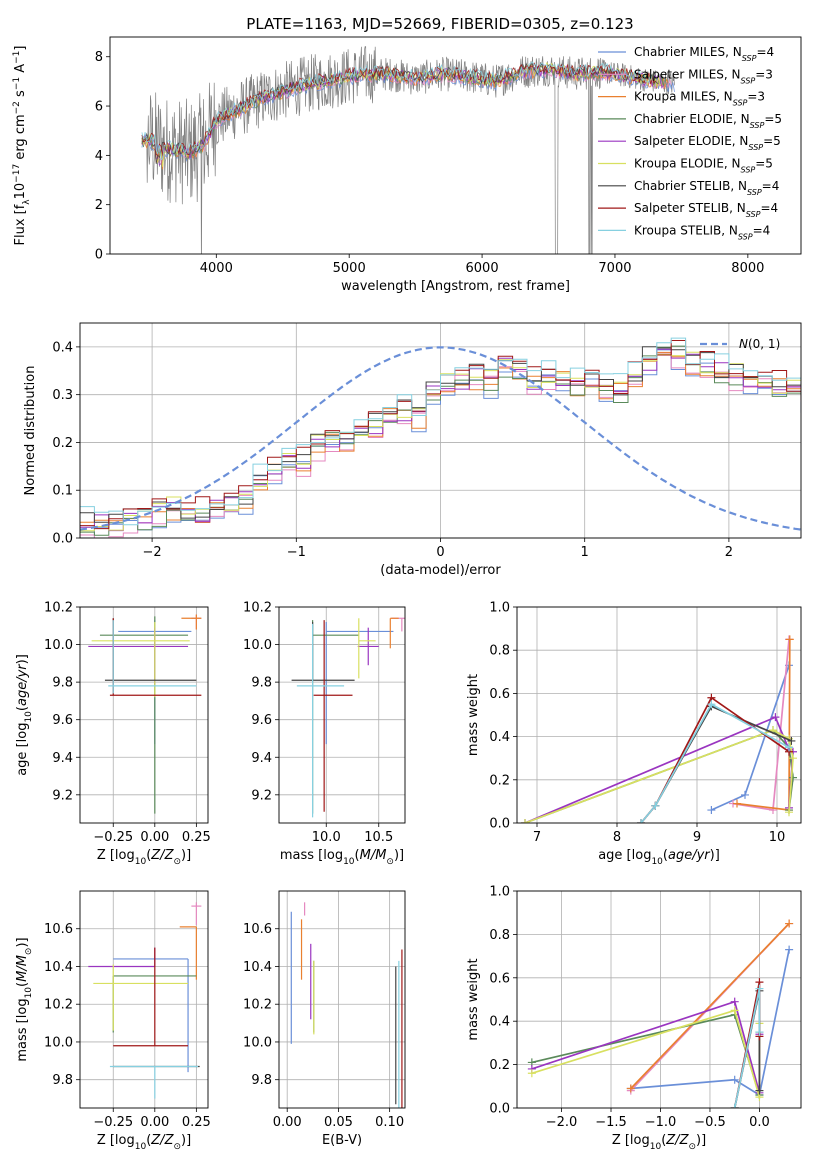 The width and height of the screenshot is (819, 1170). Describe the element at coordinates (216, 268) in the screenshot. I see `x-tick-label: 4000` at that location.